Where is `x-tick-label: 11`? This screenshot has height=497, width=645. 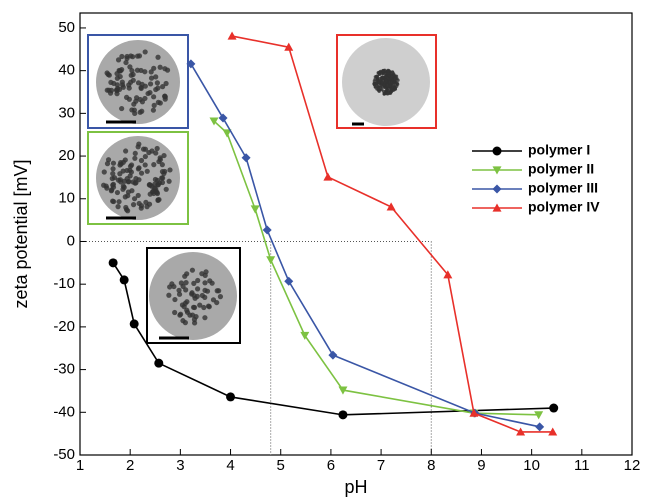 x-tick-label: 11 is located at coordinates (582, 465).